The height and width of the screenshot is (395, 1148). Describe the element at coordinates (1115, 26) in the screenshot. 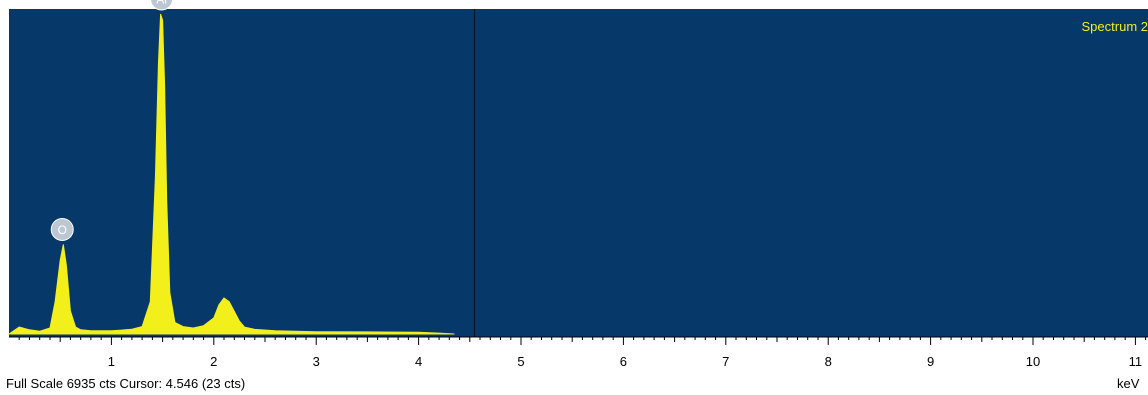

I see `legend-series-label: Spectrum 2` at that location.